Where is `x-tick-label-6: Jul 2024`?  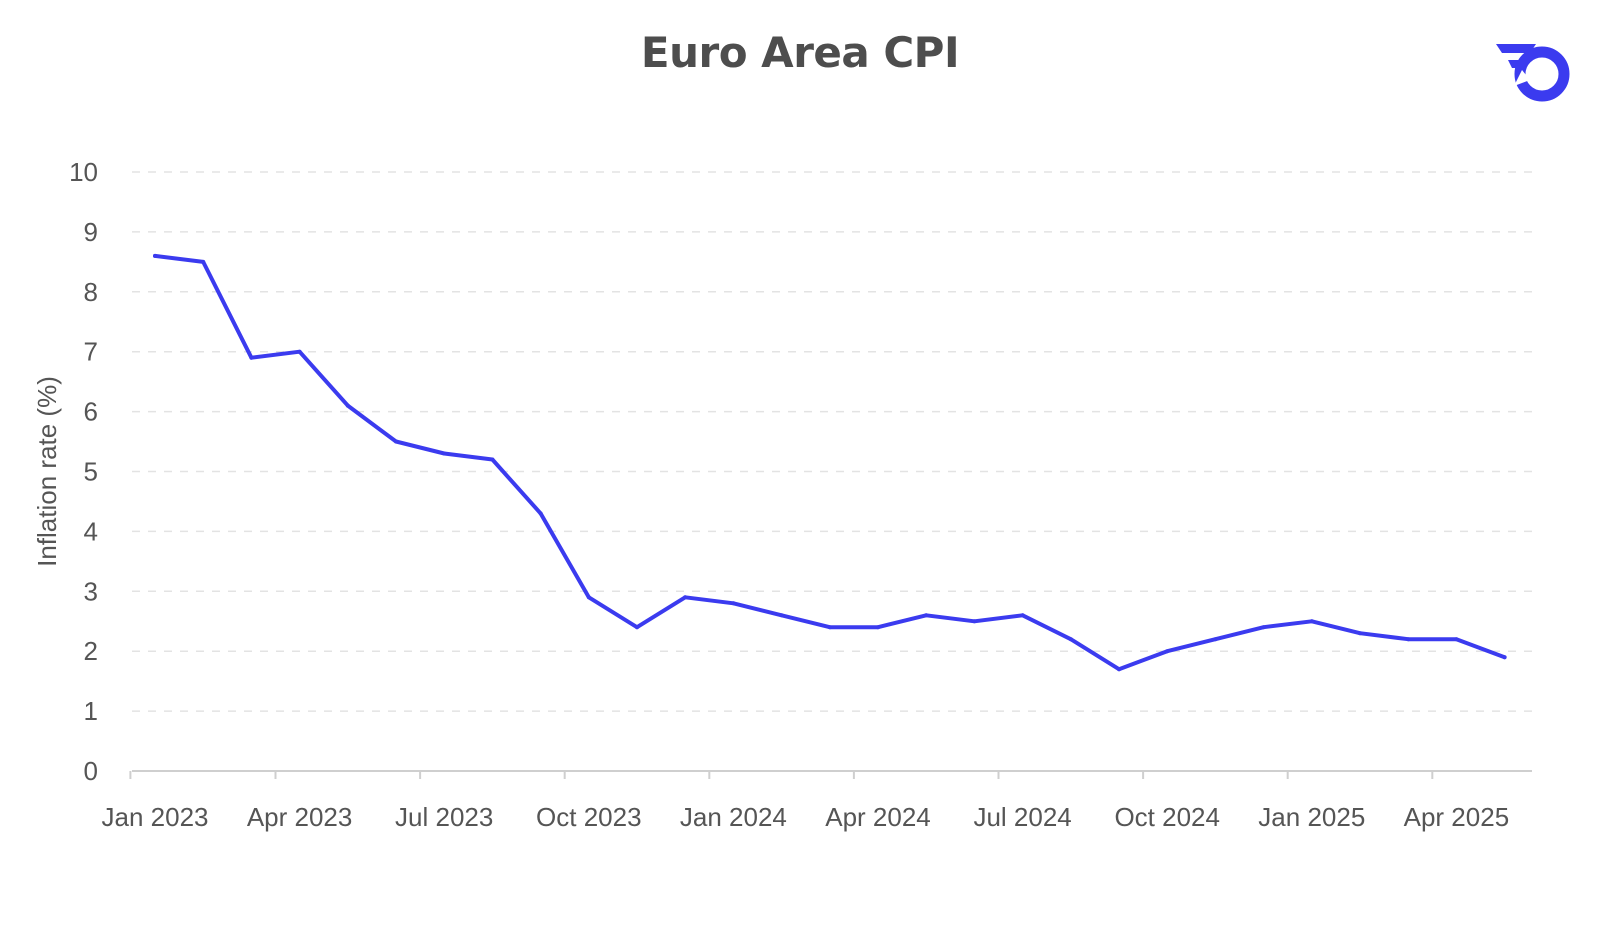 x-tick-label-6: Jul 2024 is located at coordinates (1022, 817).